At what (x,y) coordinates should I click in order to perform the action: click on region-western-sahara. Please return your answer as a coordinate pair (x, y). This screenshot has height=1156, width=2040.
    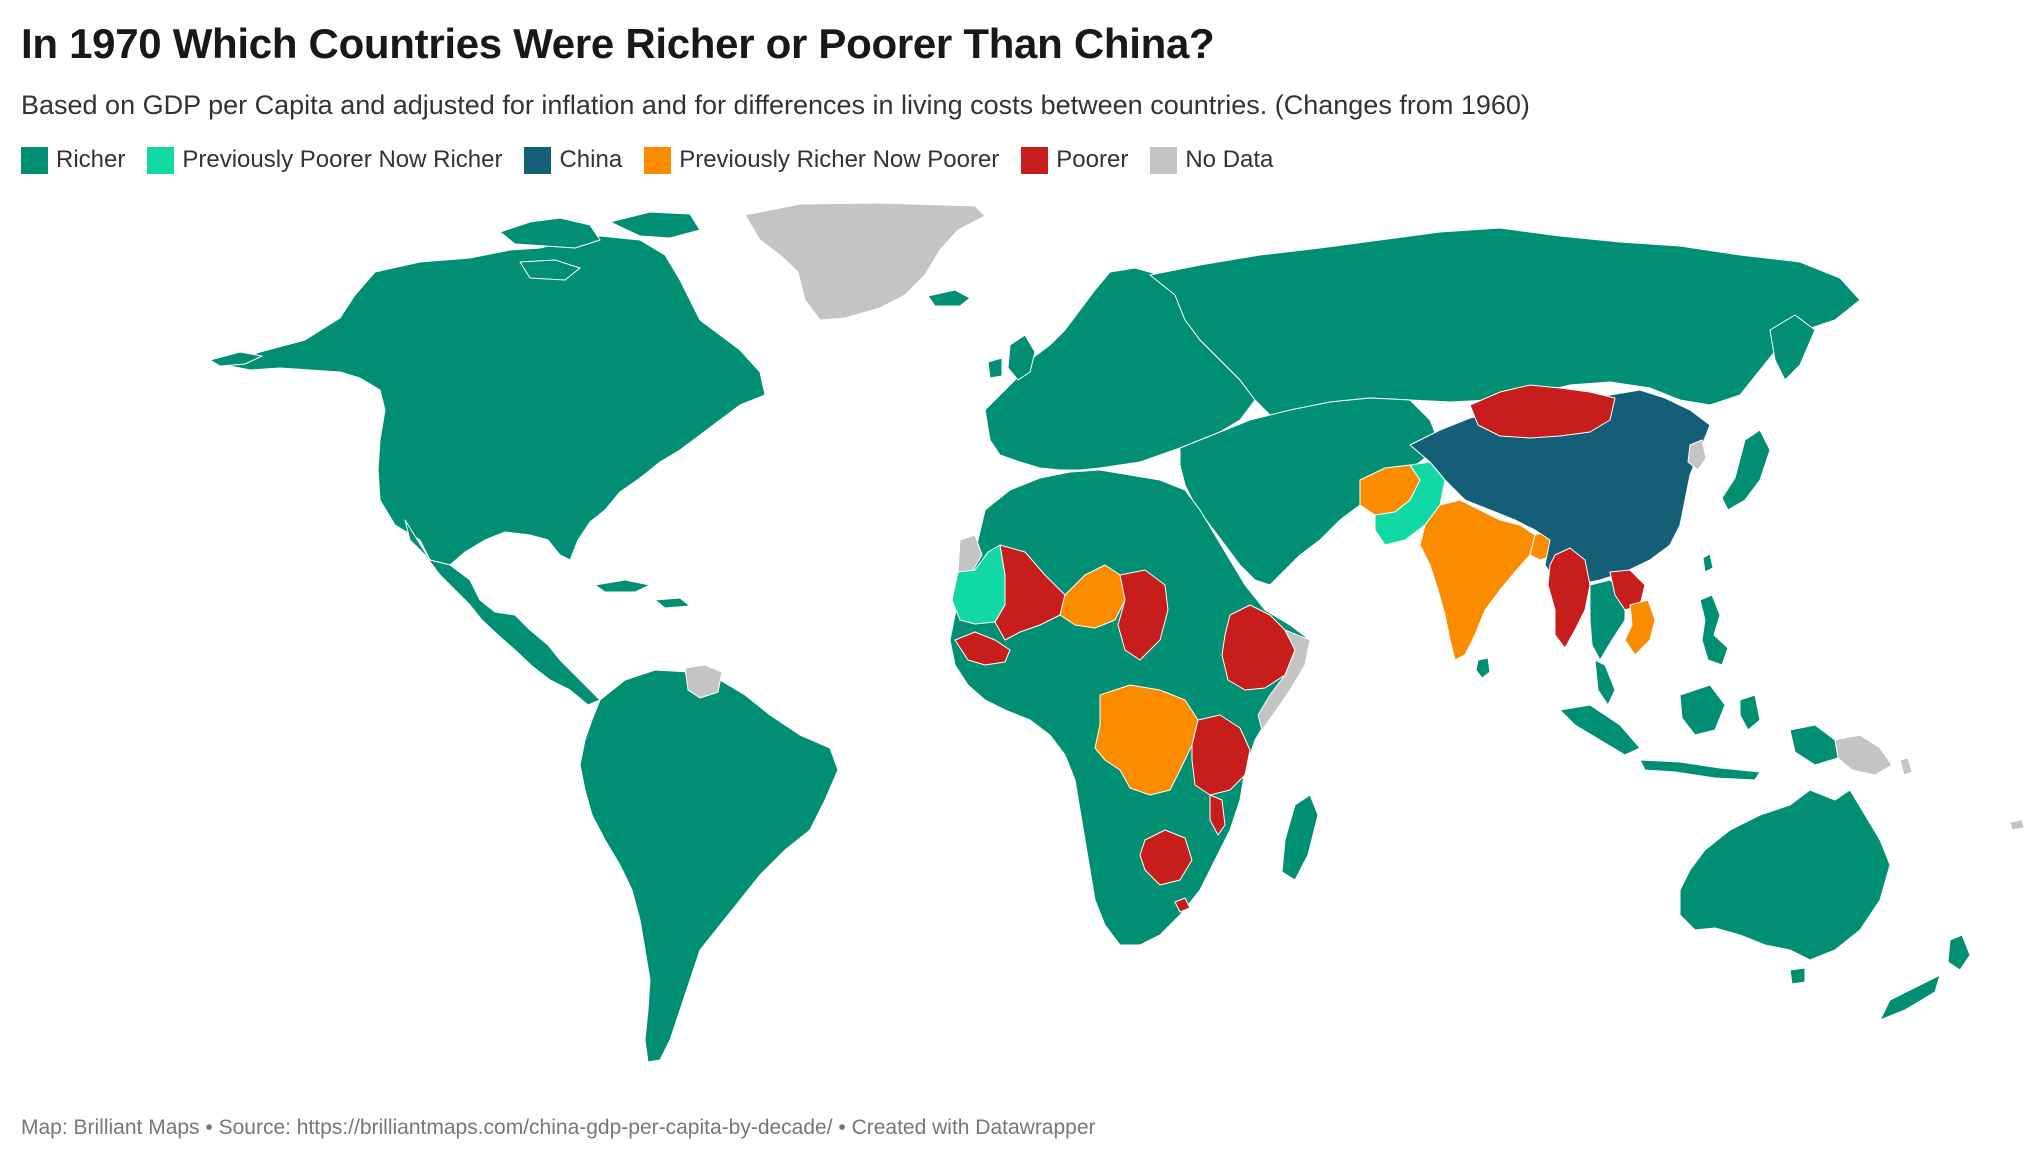
    Looking at the image, I should click on (970, 553).